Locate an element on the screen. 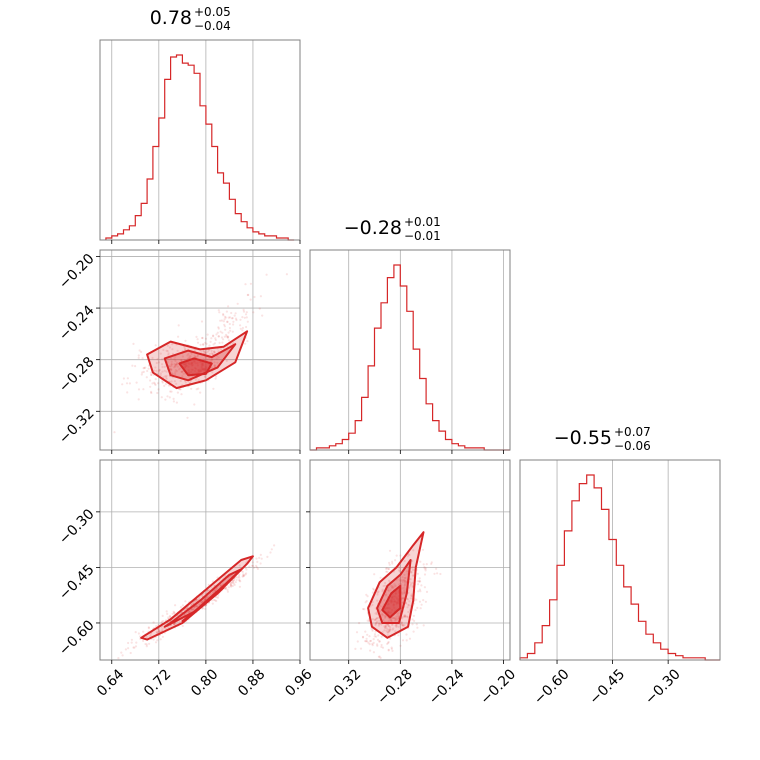 This screenshot has width=760, height=760. title-median-2: −0.55 is located at coordinates (583, 438).